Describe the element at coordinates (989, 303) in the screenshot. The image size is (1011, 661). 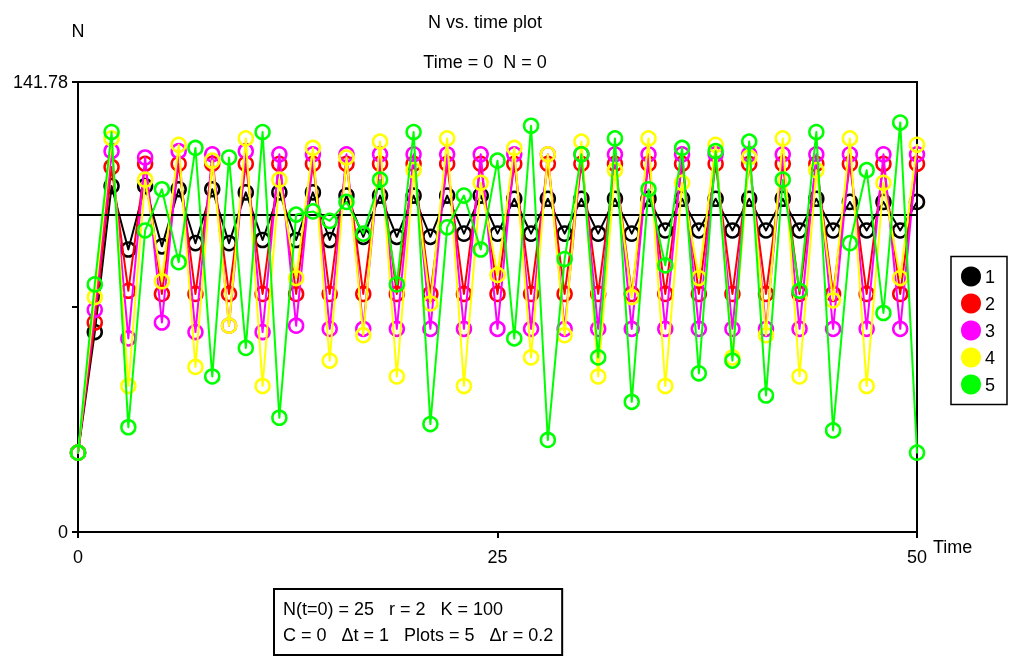
I see `legend-label: 2` at that location.